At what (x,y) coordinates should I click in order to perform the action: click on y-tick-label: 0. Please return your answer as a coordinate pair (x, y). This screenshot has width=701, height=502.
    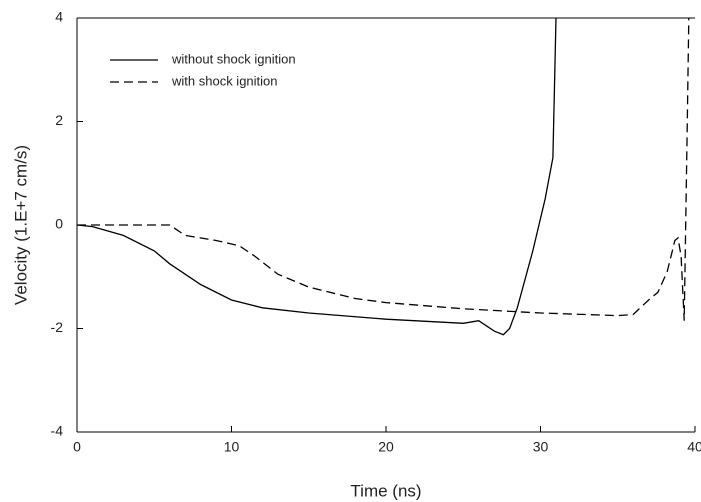
    Looking at the image, I should click on (59, 224).